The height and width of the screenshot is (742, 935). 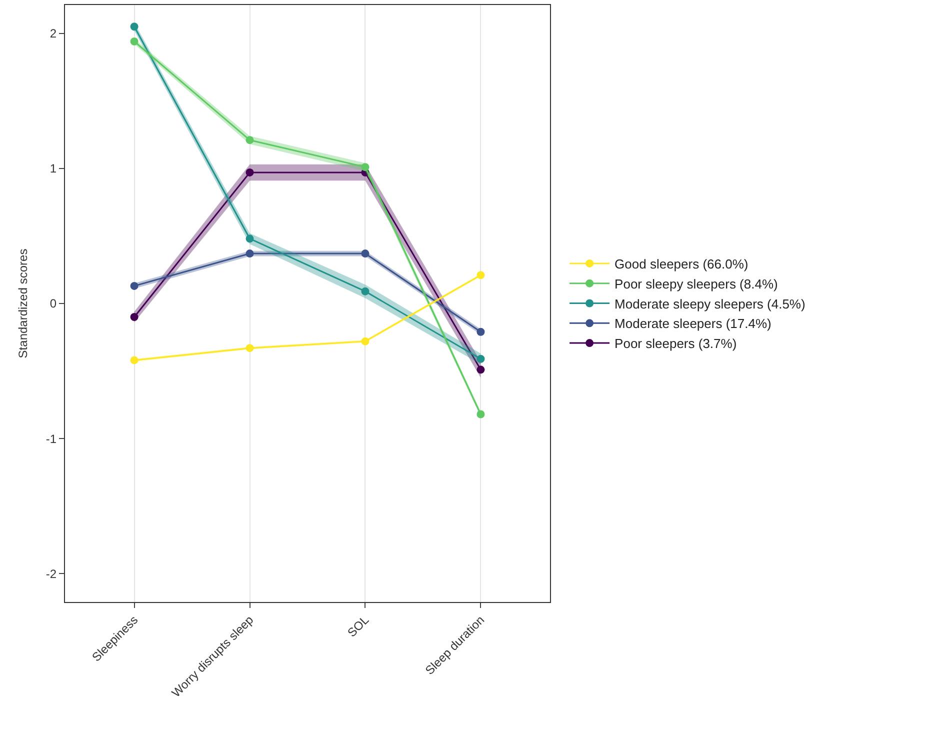 What do you see at coordinates (51, 573) in the screenshot?
I see `y-tick-label: -2` at bounding box center [51, 573].